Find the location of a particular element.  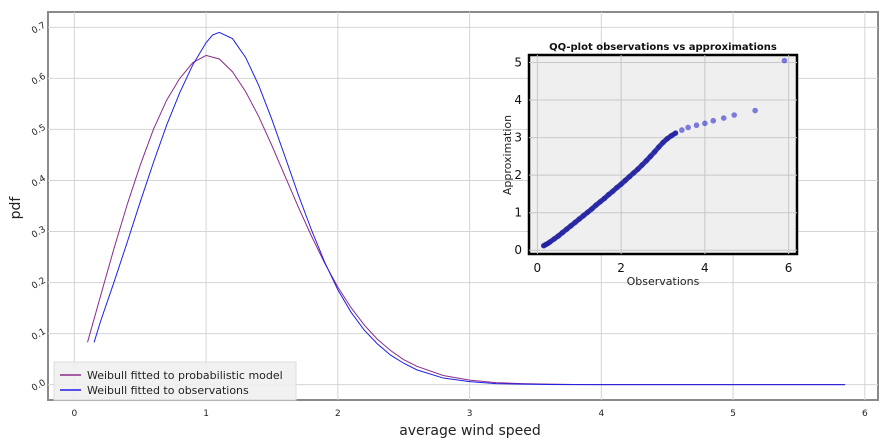

main-y-tick-label: 0.6 is located at coordinates (39, 80).